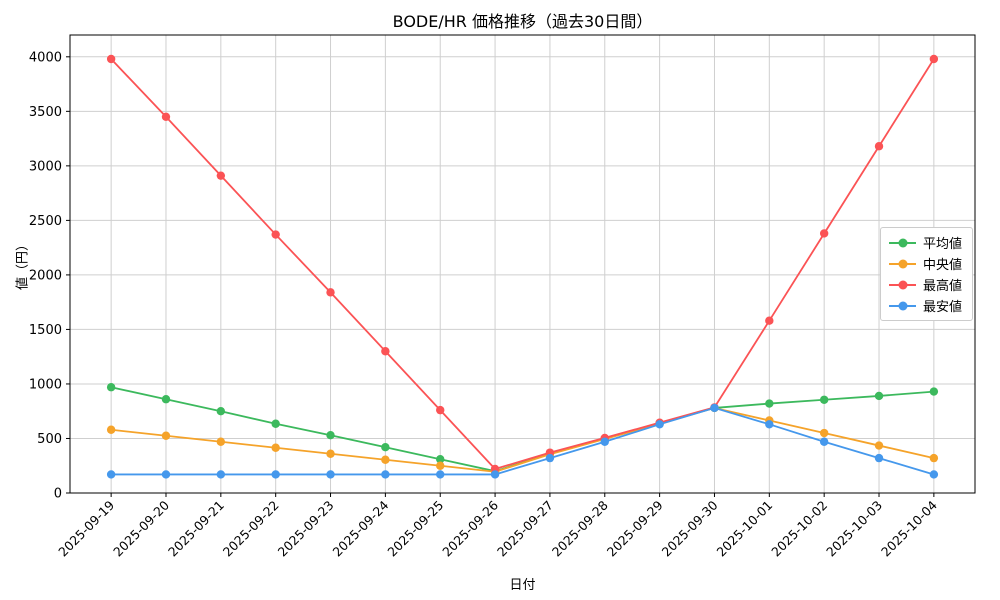  Describe the element at coordinates (45, 221) in the screenshot. I see `y-tick-label: 2500` at that location.